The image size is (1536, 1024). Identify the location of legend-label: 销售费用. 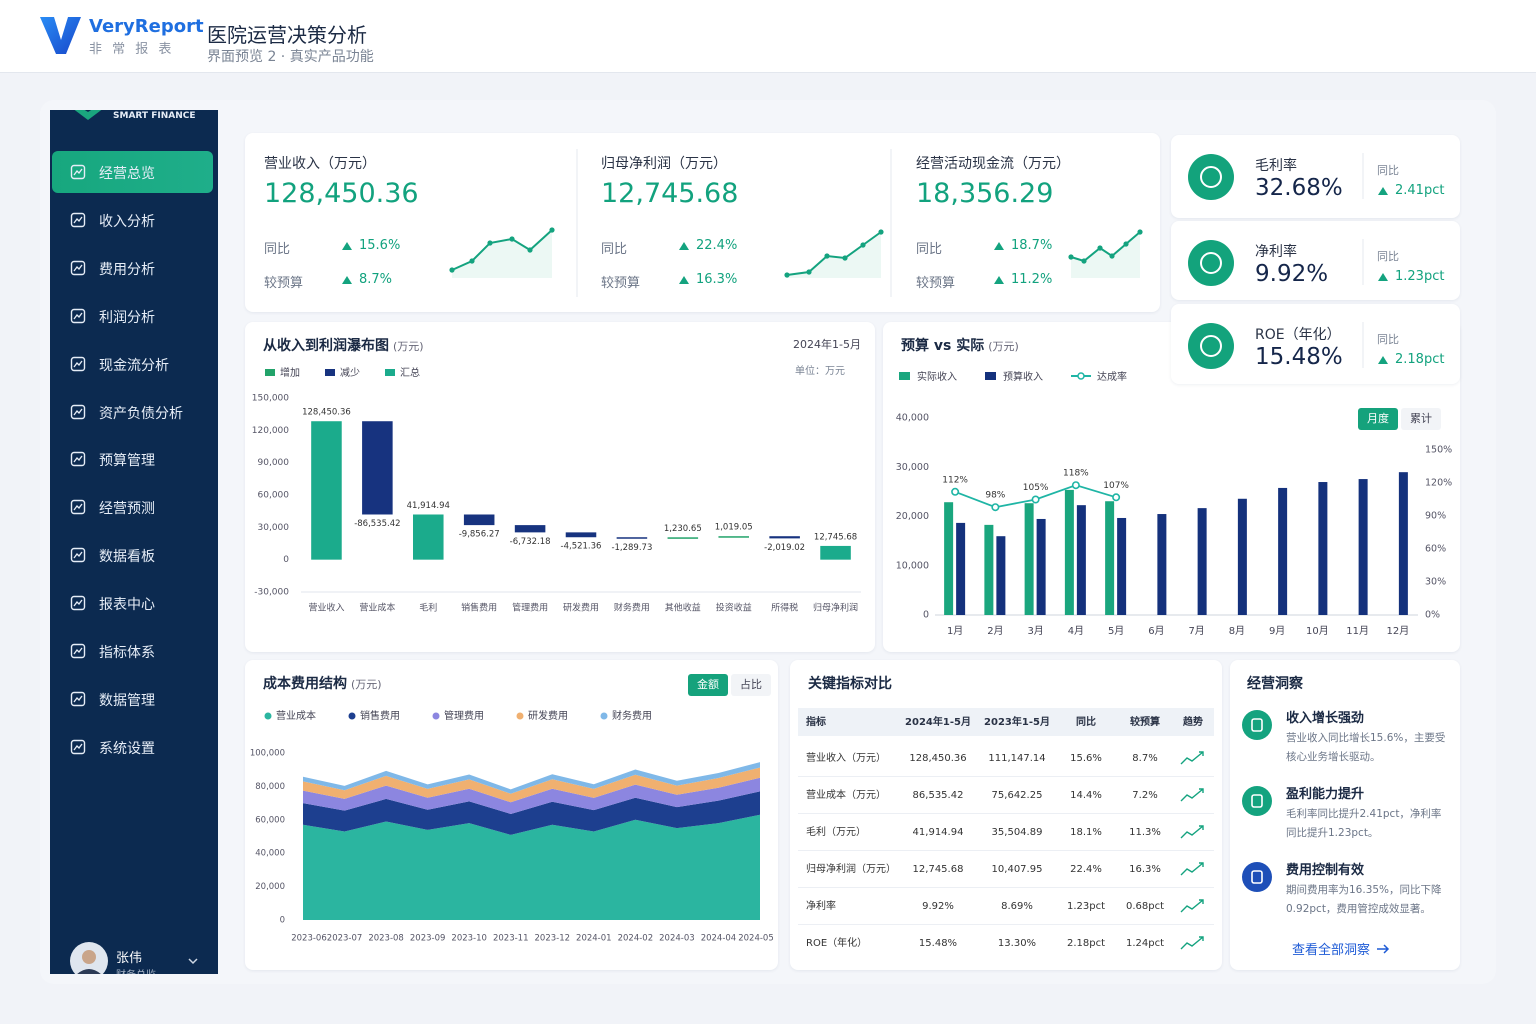
(380, 715).